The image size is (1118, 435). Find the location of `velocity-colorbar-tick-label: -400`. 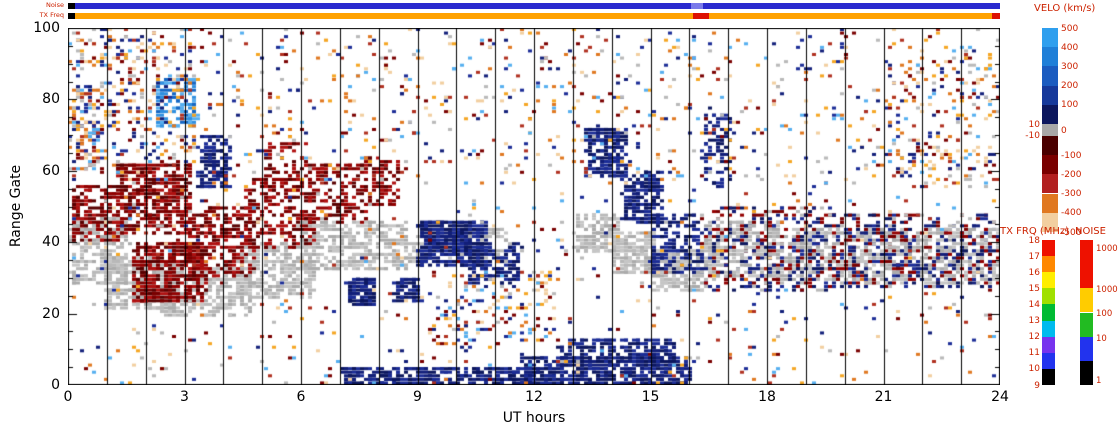

velocity-colorbar-tick-label: -400 is located at coordinates (1071, 213).